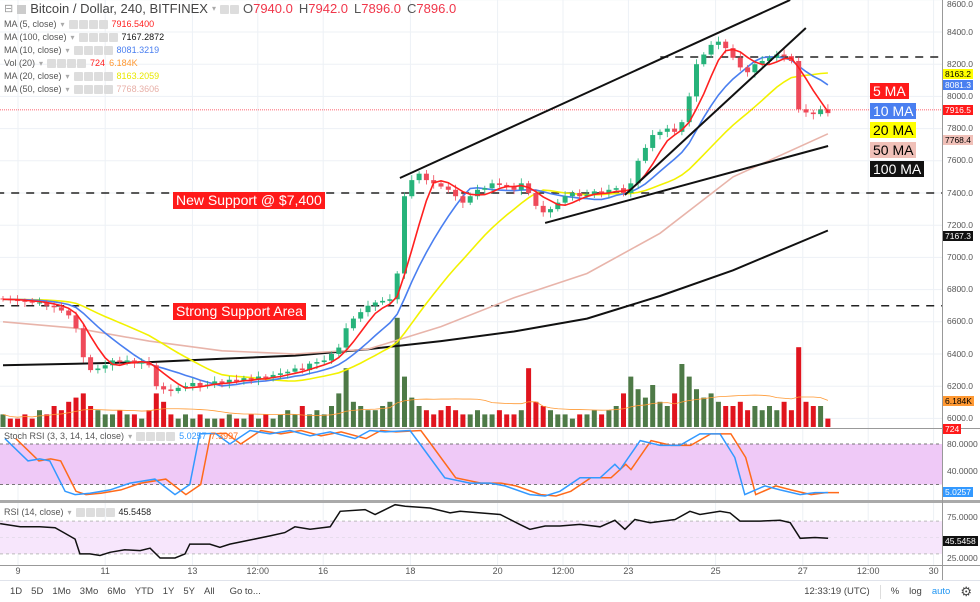 The width and height of the screenshot is (980, 602). I want to click on ma-legend-label: 50 MA, so click(893, 149).